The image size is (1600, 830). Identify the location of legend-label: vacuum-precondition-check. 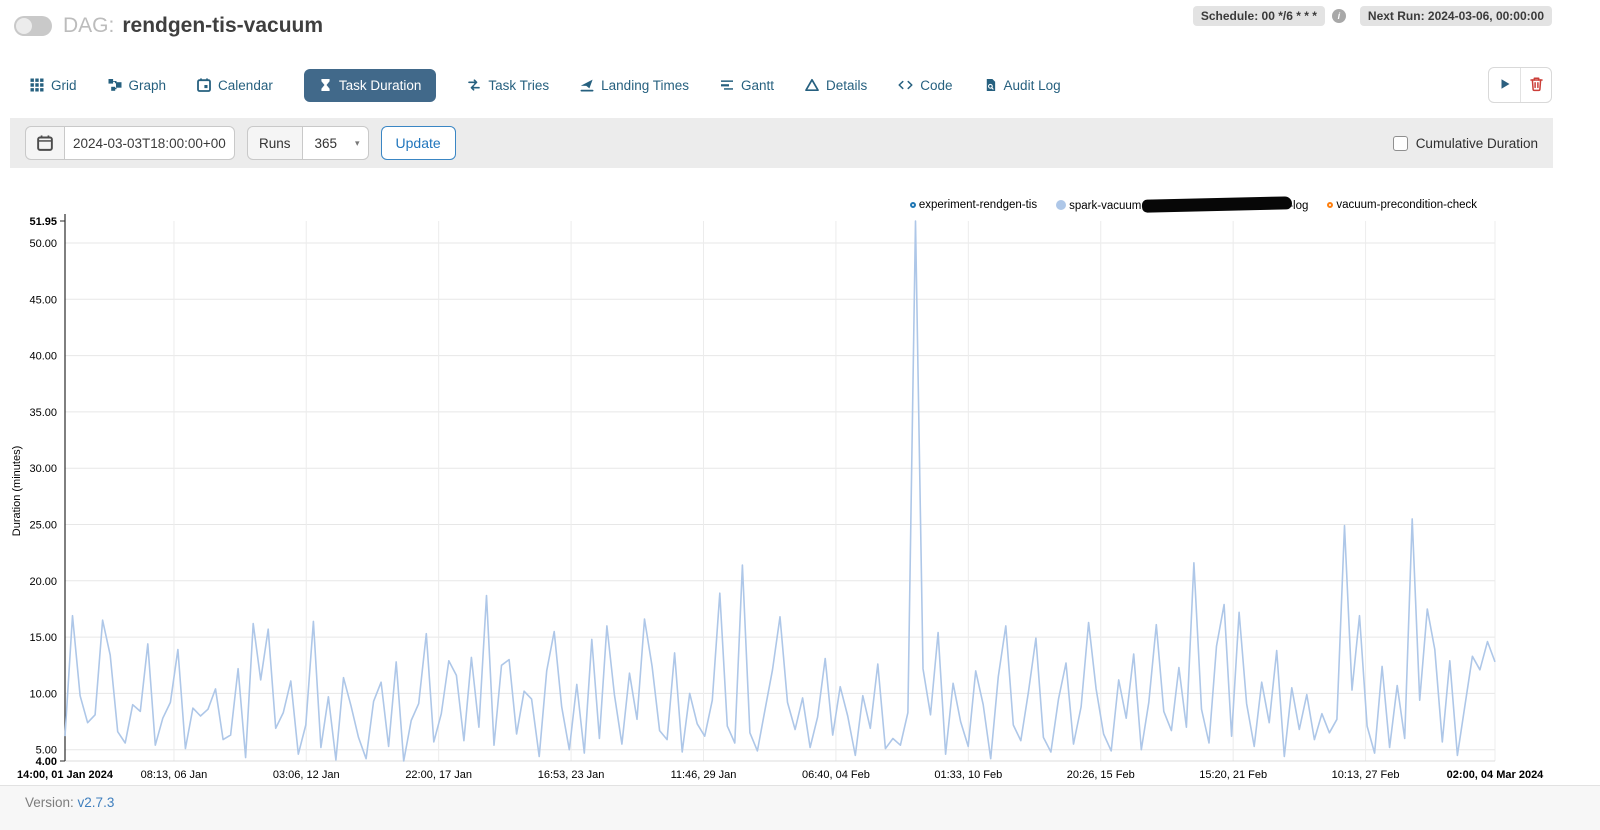
(1406, 205).